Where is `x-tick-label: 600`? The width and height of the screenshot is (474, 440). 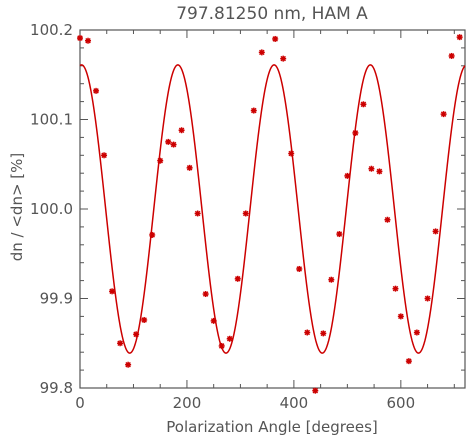
x-tick-label: 600 is located at coordinates (401, 403).